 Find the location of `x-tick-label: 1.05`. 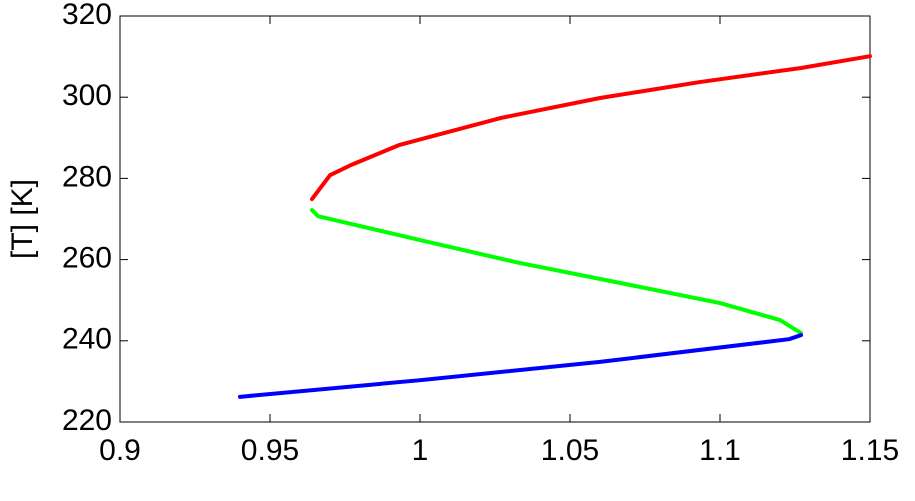

x-tick-label: 1.05 is located at coordinates (570, 450).